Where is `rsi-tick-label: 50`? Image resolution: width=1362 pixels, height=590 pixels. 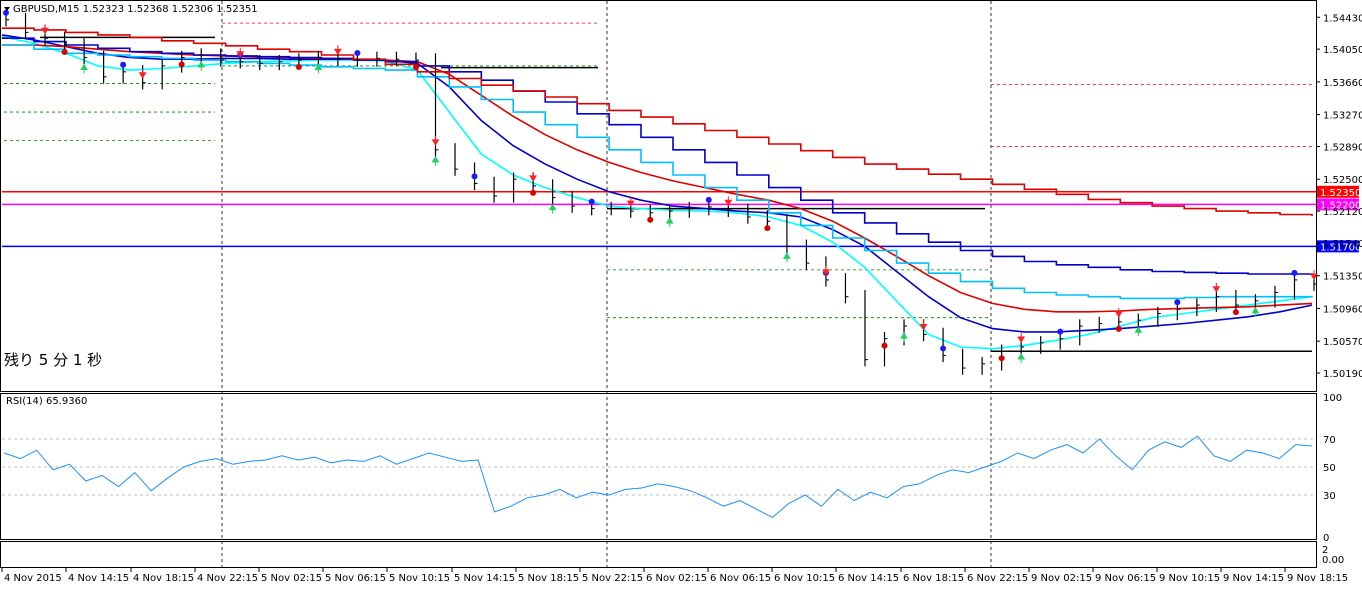 rsi-tick-label: 50 is located at coordinates (1329, 468).